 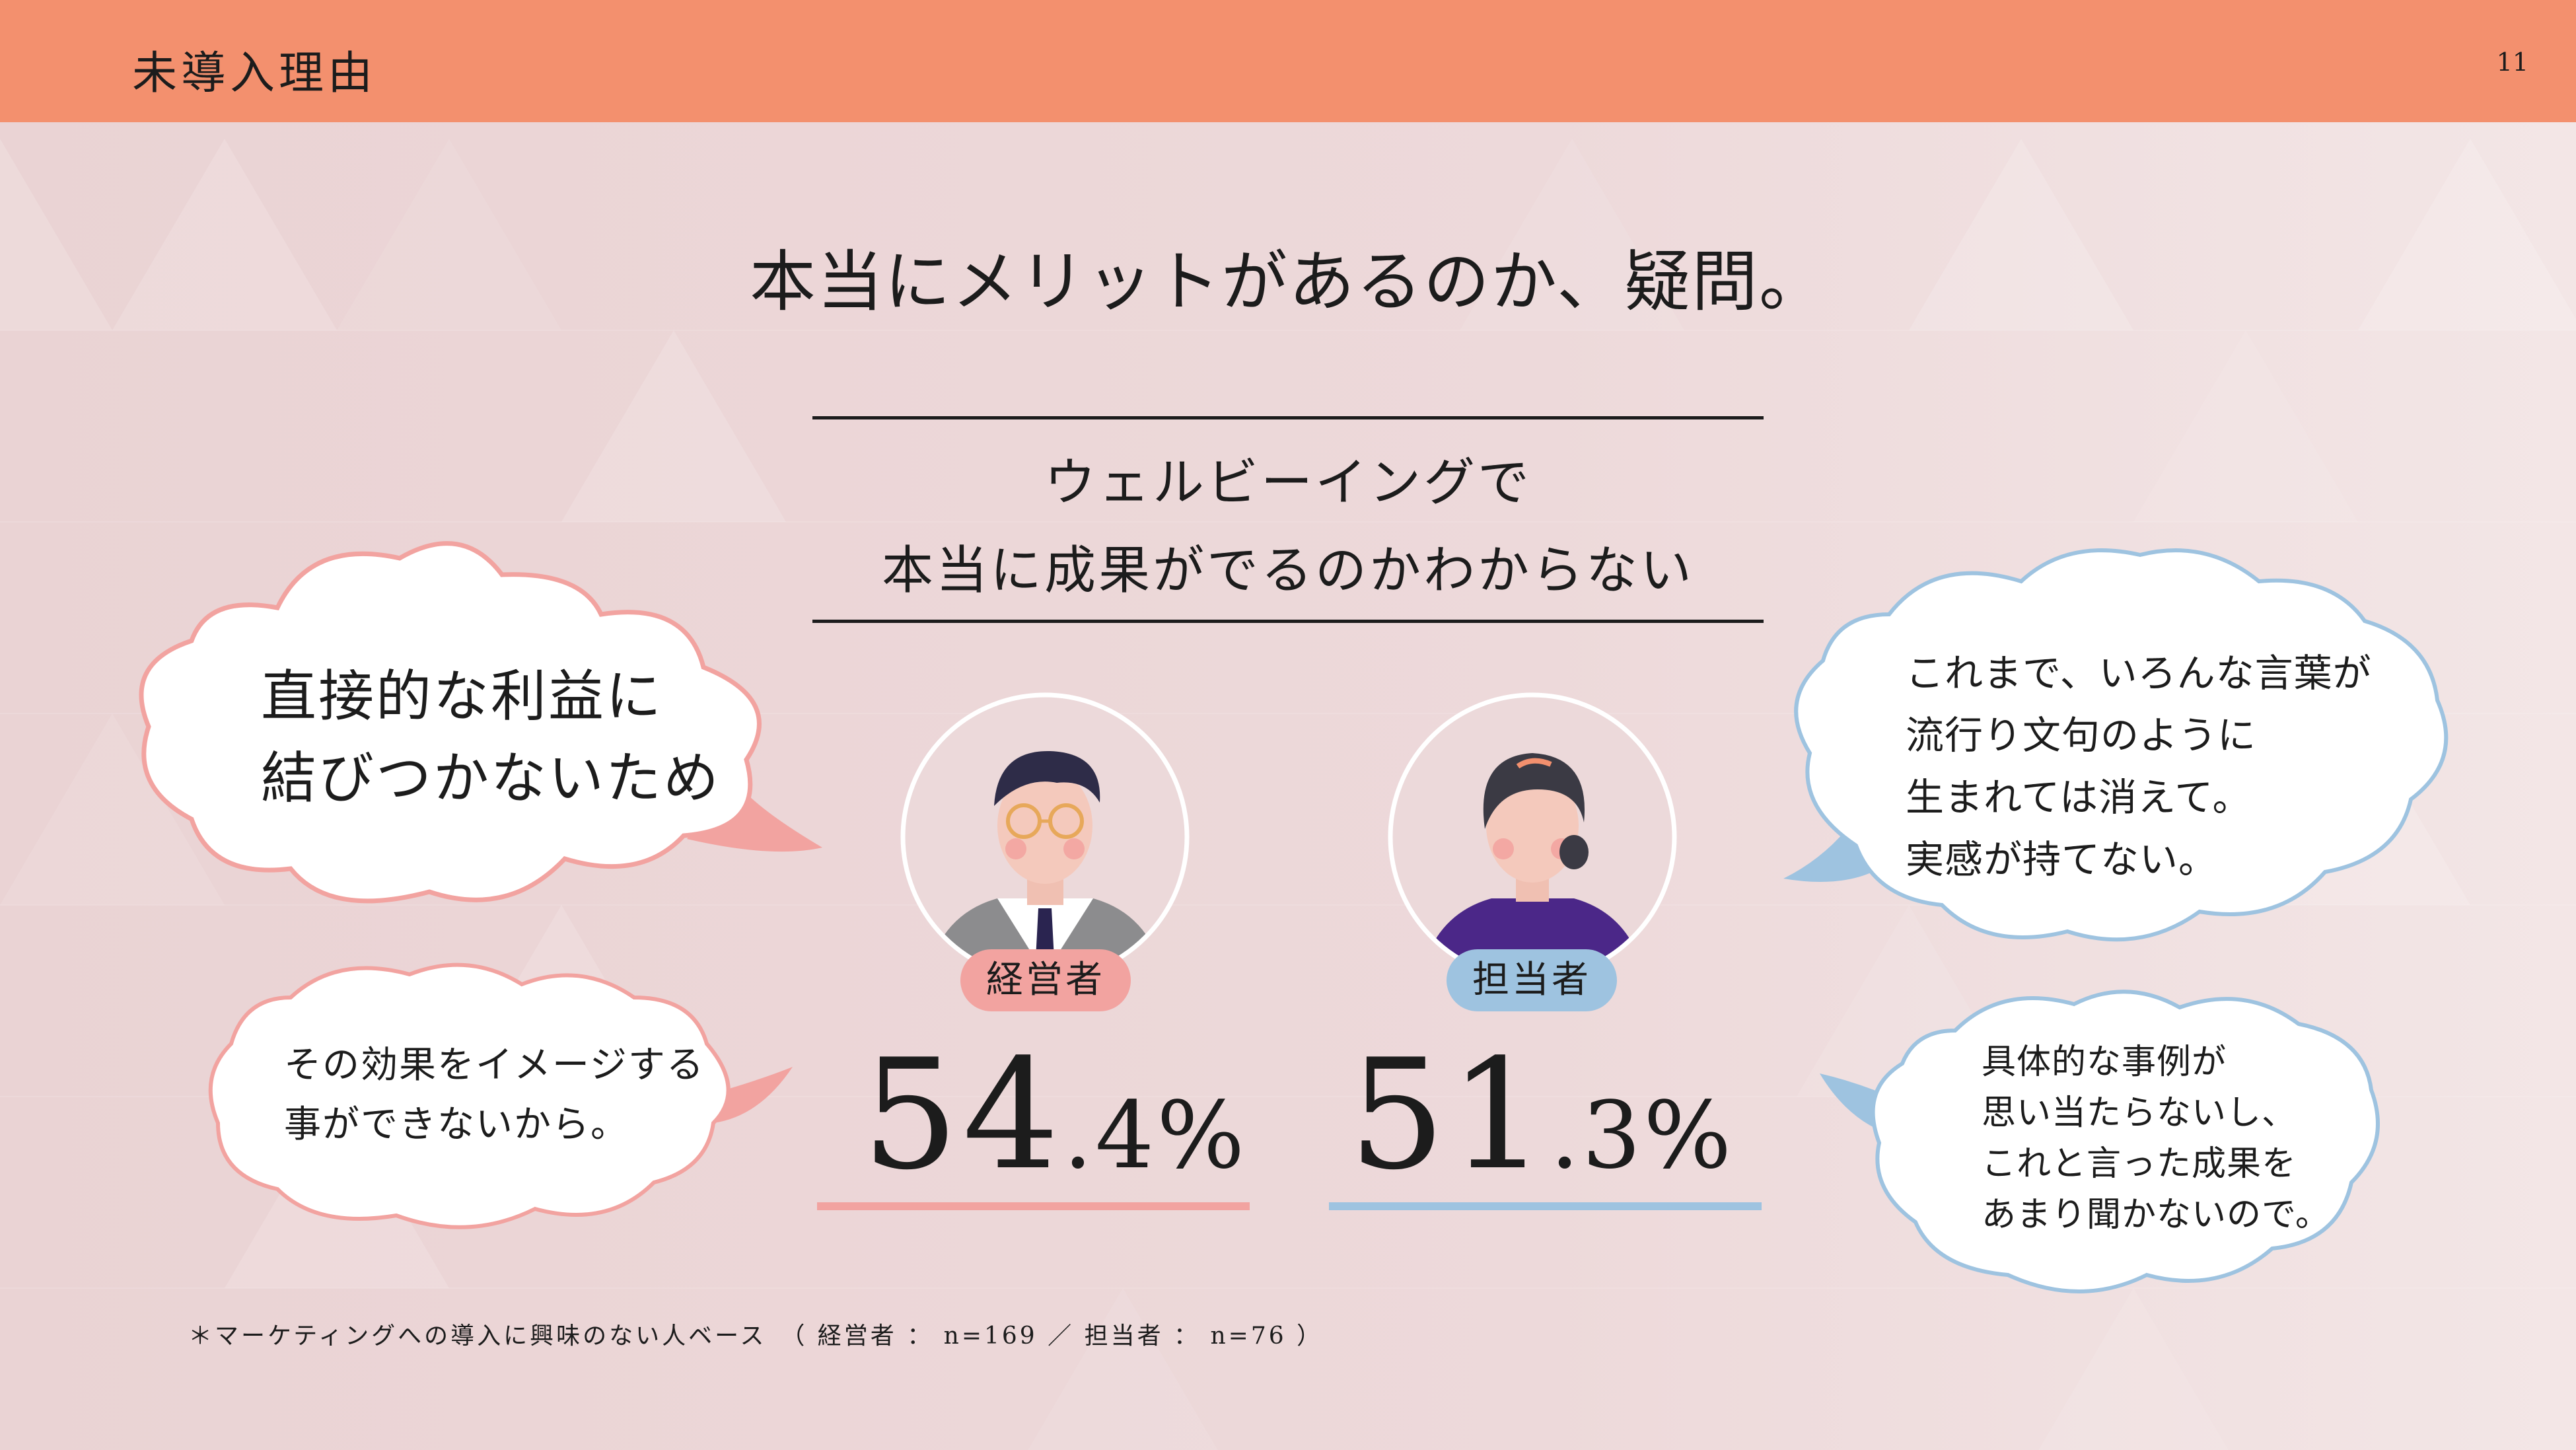 I want to click on speech-bubble-right-bottom, so click(x=2100, y=1141).